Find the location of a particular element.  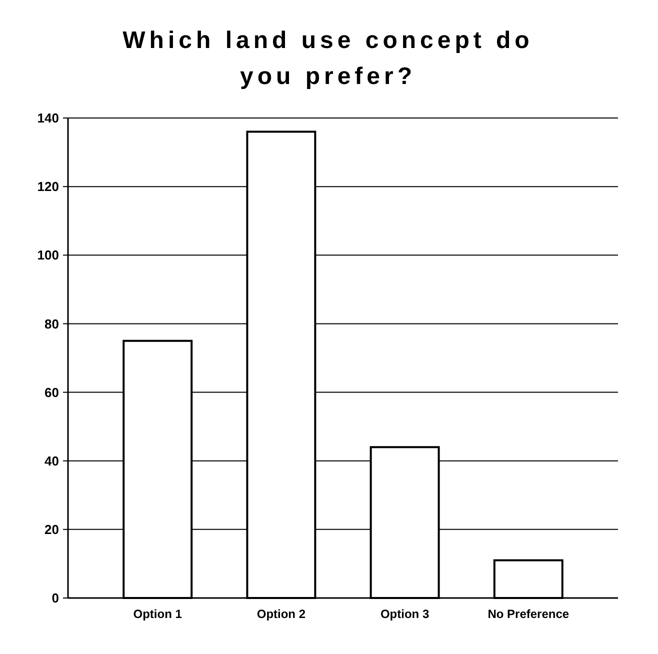

x-tick-label: No Preference is located at coordinates (529, 614).